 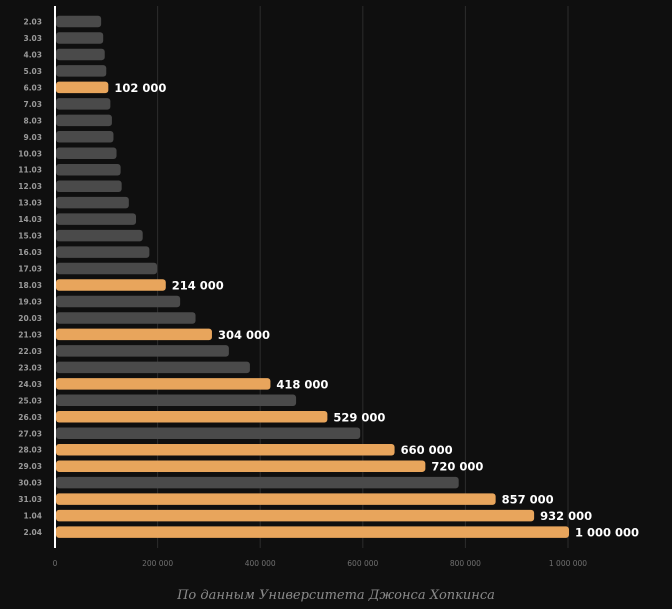 What do you see at coordinates (30, 252) in the screenshot?
I see `category-label: 16.03` at bounding box center [30, 252].